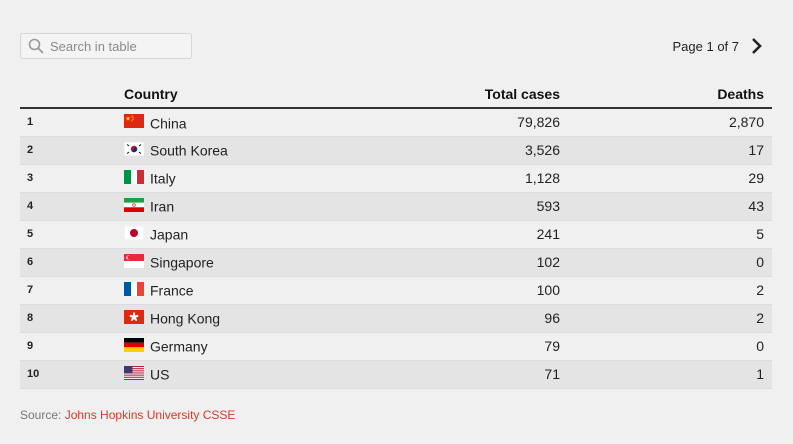 This screenshot has height=444, width=793. I want to click on table-row: 1 China 79,826 2,870, so click(396, 122).